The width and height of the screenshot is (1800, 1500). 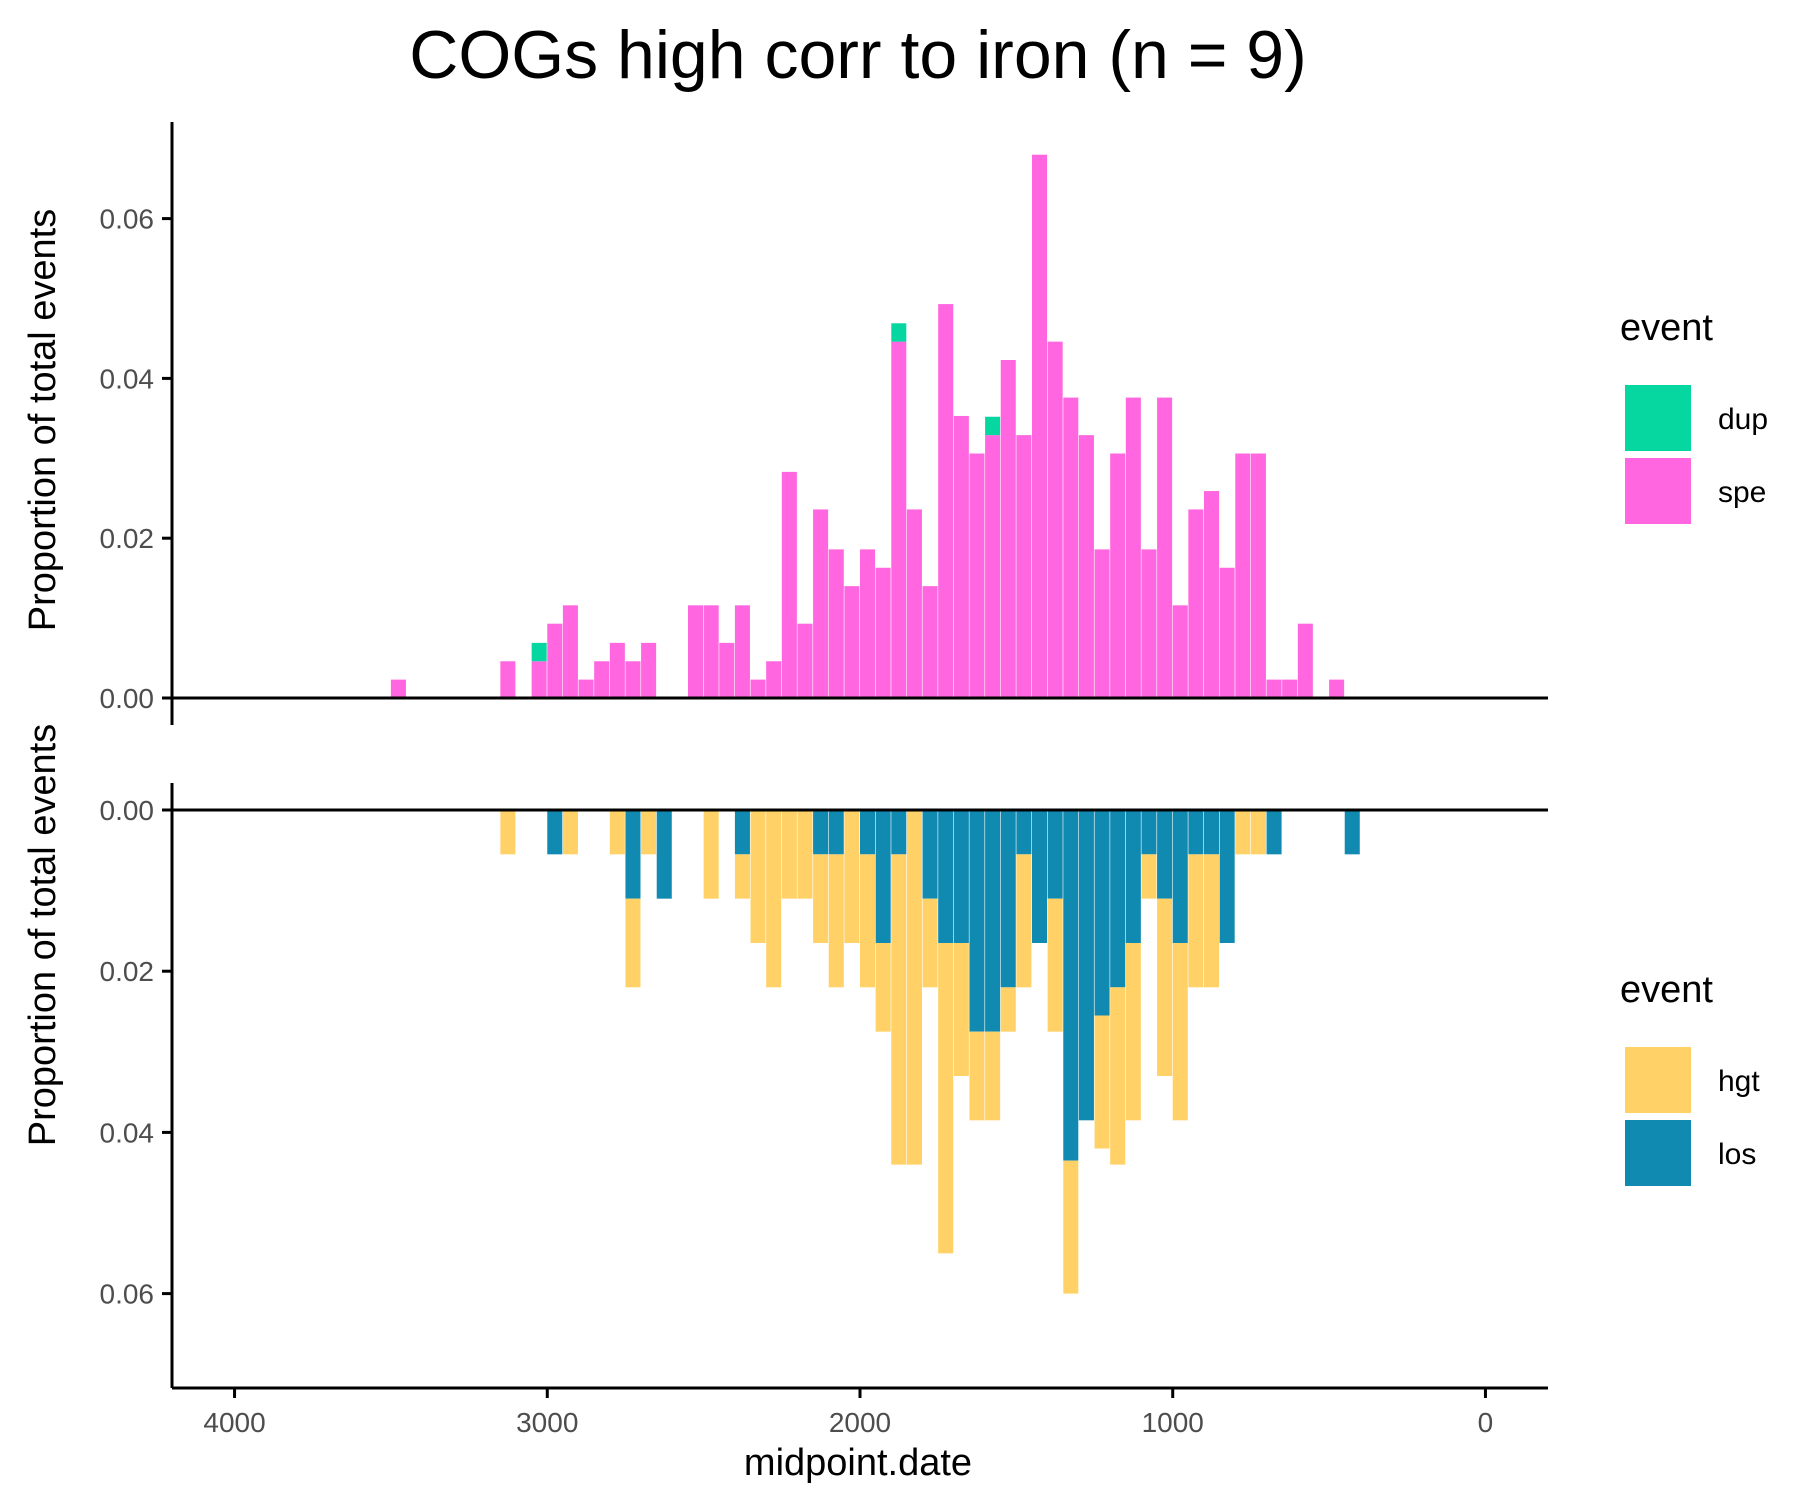 I want to click on bottom-panel-y-axis-title: Proportion of total events, so click(x=43, y=935).